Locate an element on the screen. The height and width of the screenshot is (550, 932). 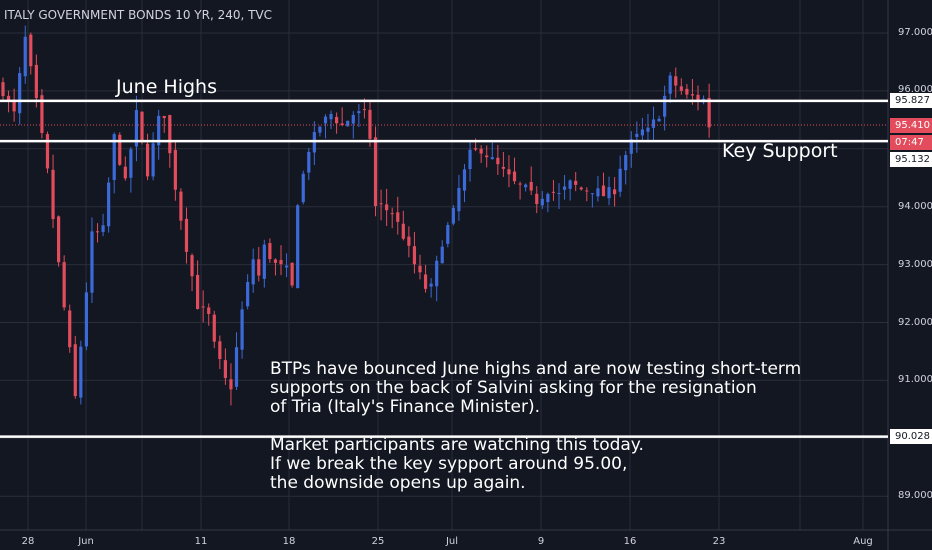
y-tick-label: 96.000 is located at coordinates (915, 89).